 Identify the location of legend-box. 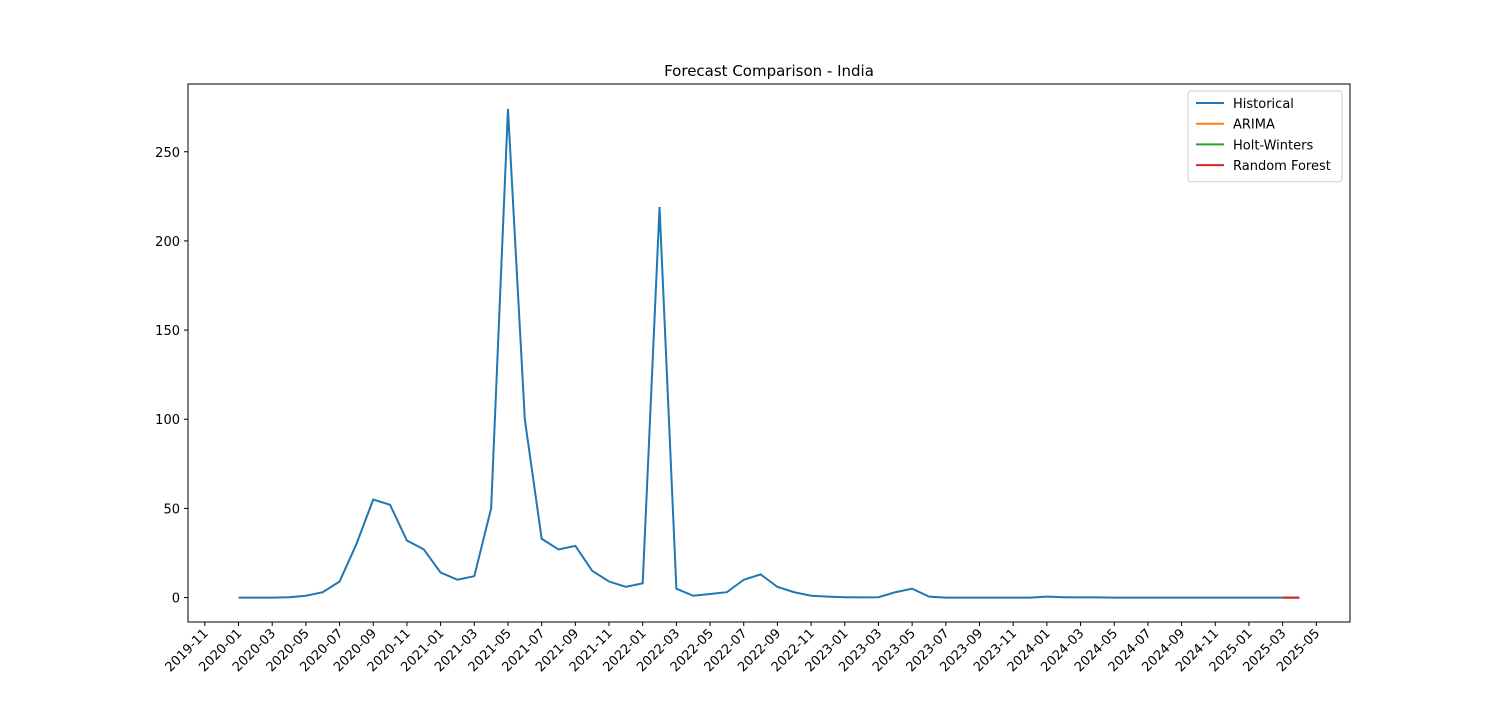
(1265, 136).